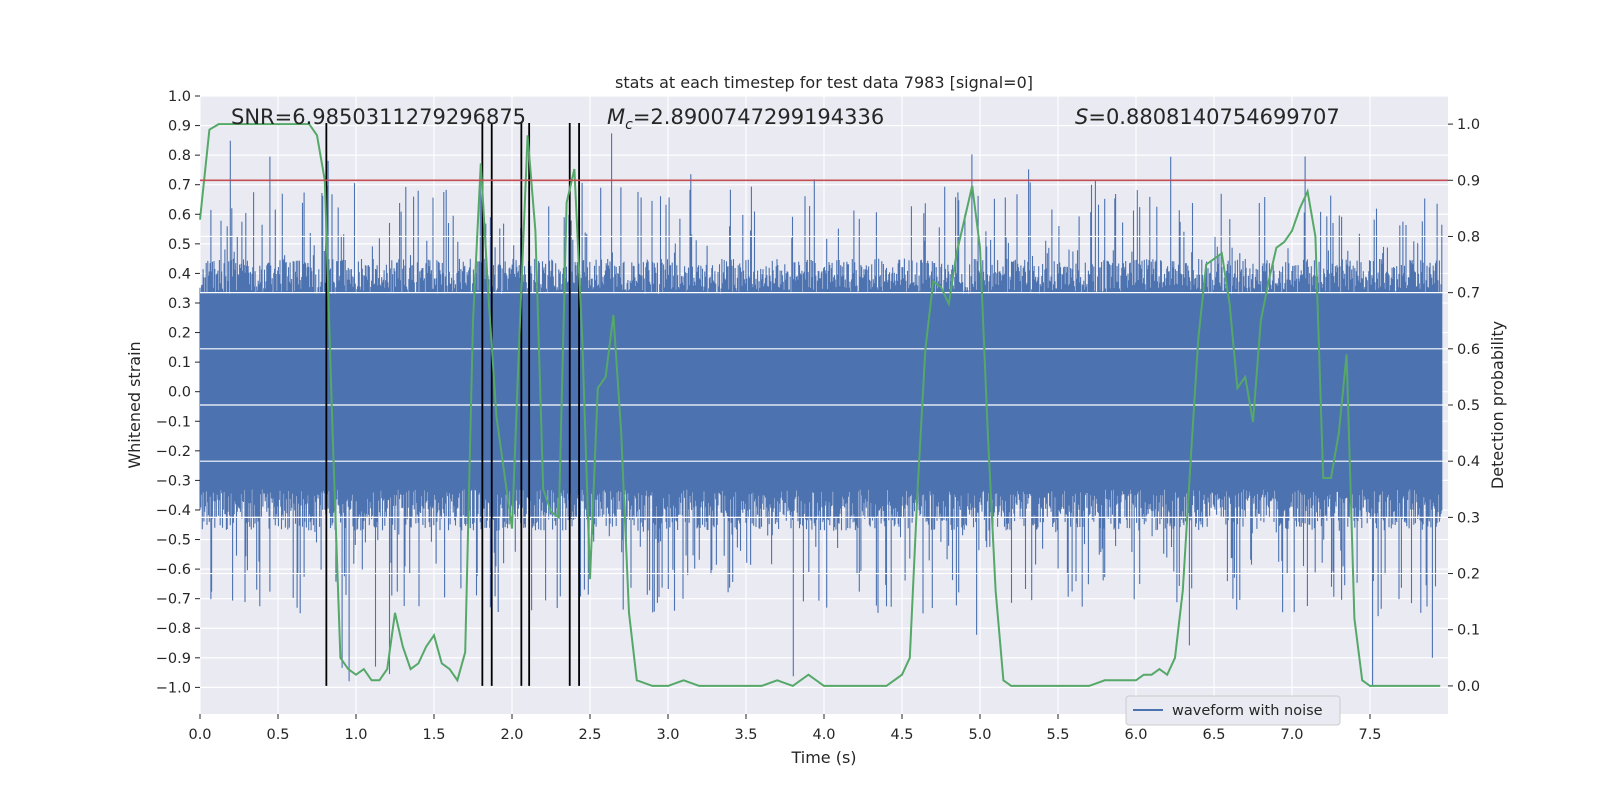 This screenshot has height=804, width=1600. I want to click on y-left-tick-label: −0.7, so click(173, 600).